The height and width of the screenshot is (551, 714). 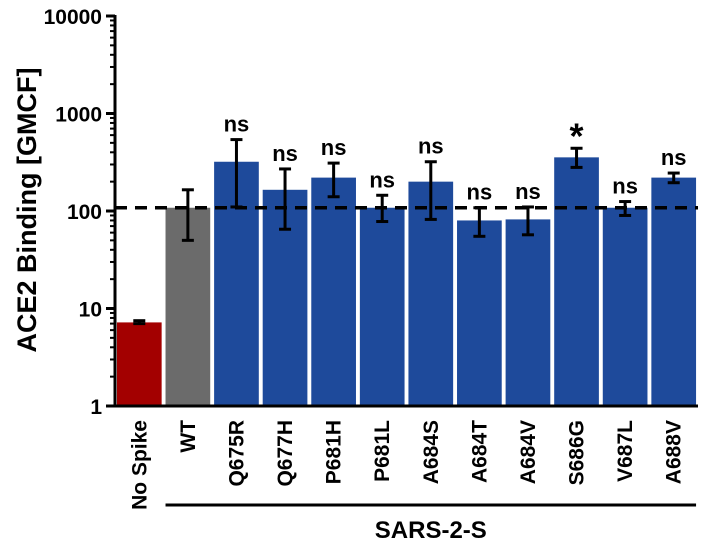 What do you see at coordinates (333, 291) in the screenshot?
I see `bar-p681h` at bounding box center [333, 291].